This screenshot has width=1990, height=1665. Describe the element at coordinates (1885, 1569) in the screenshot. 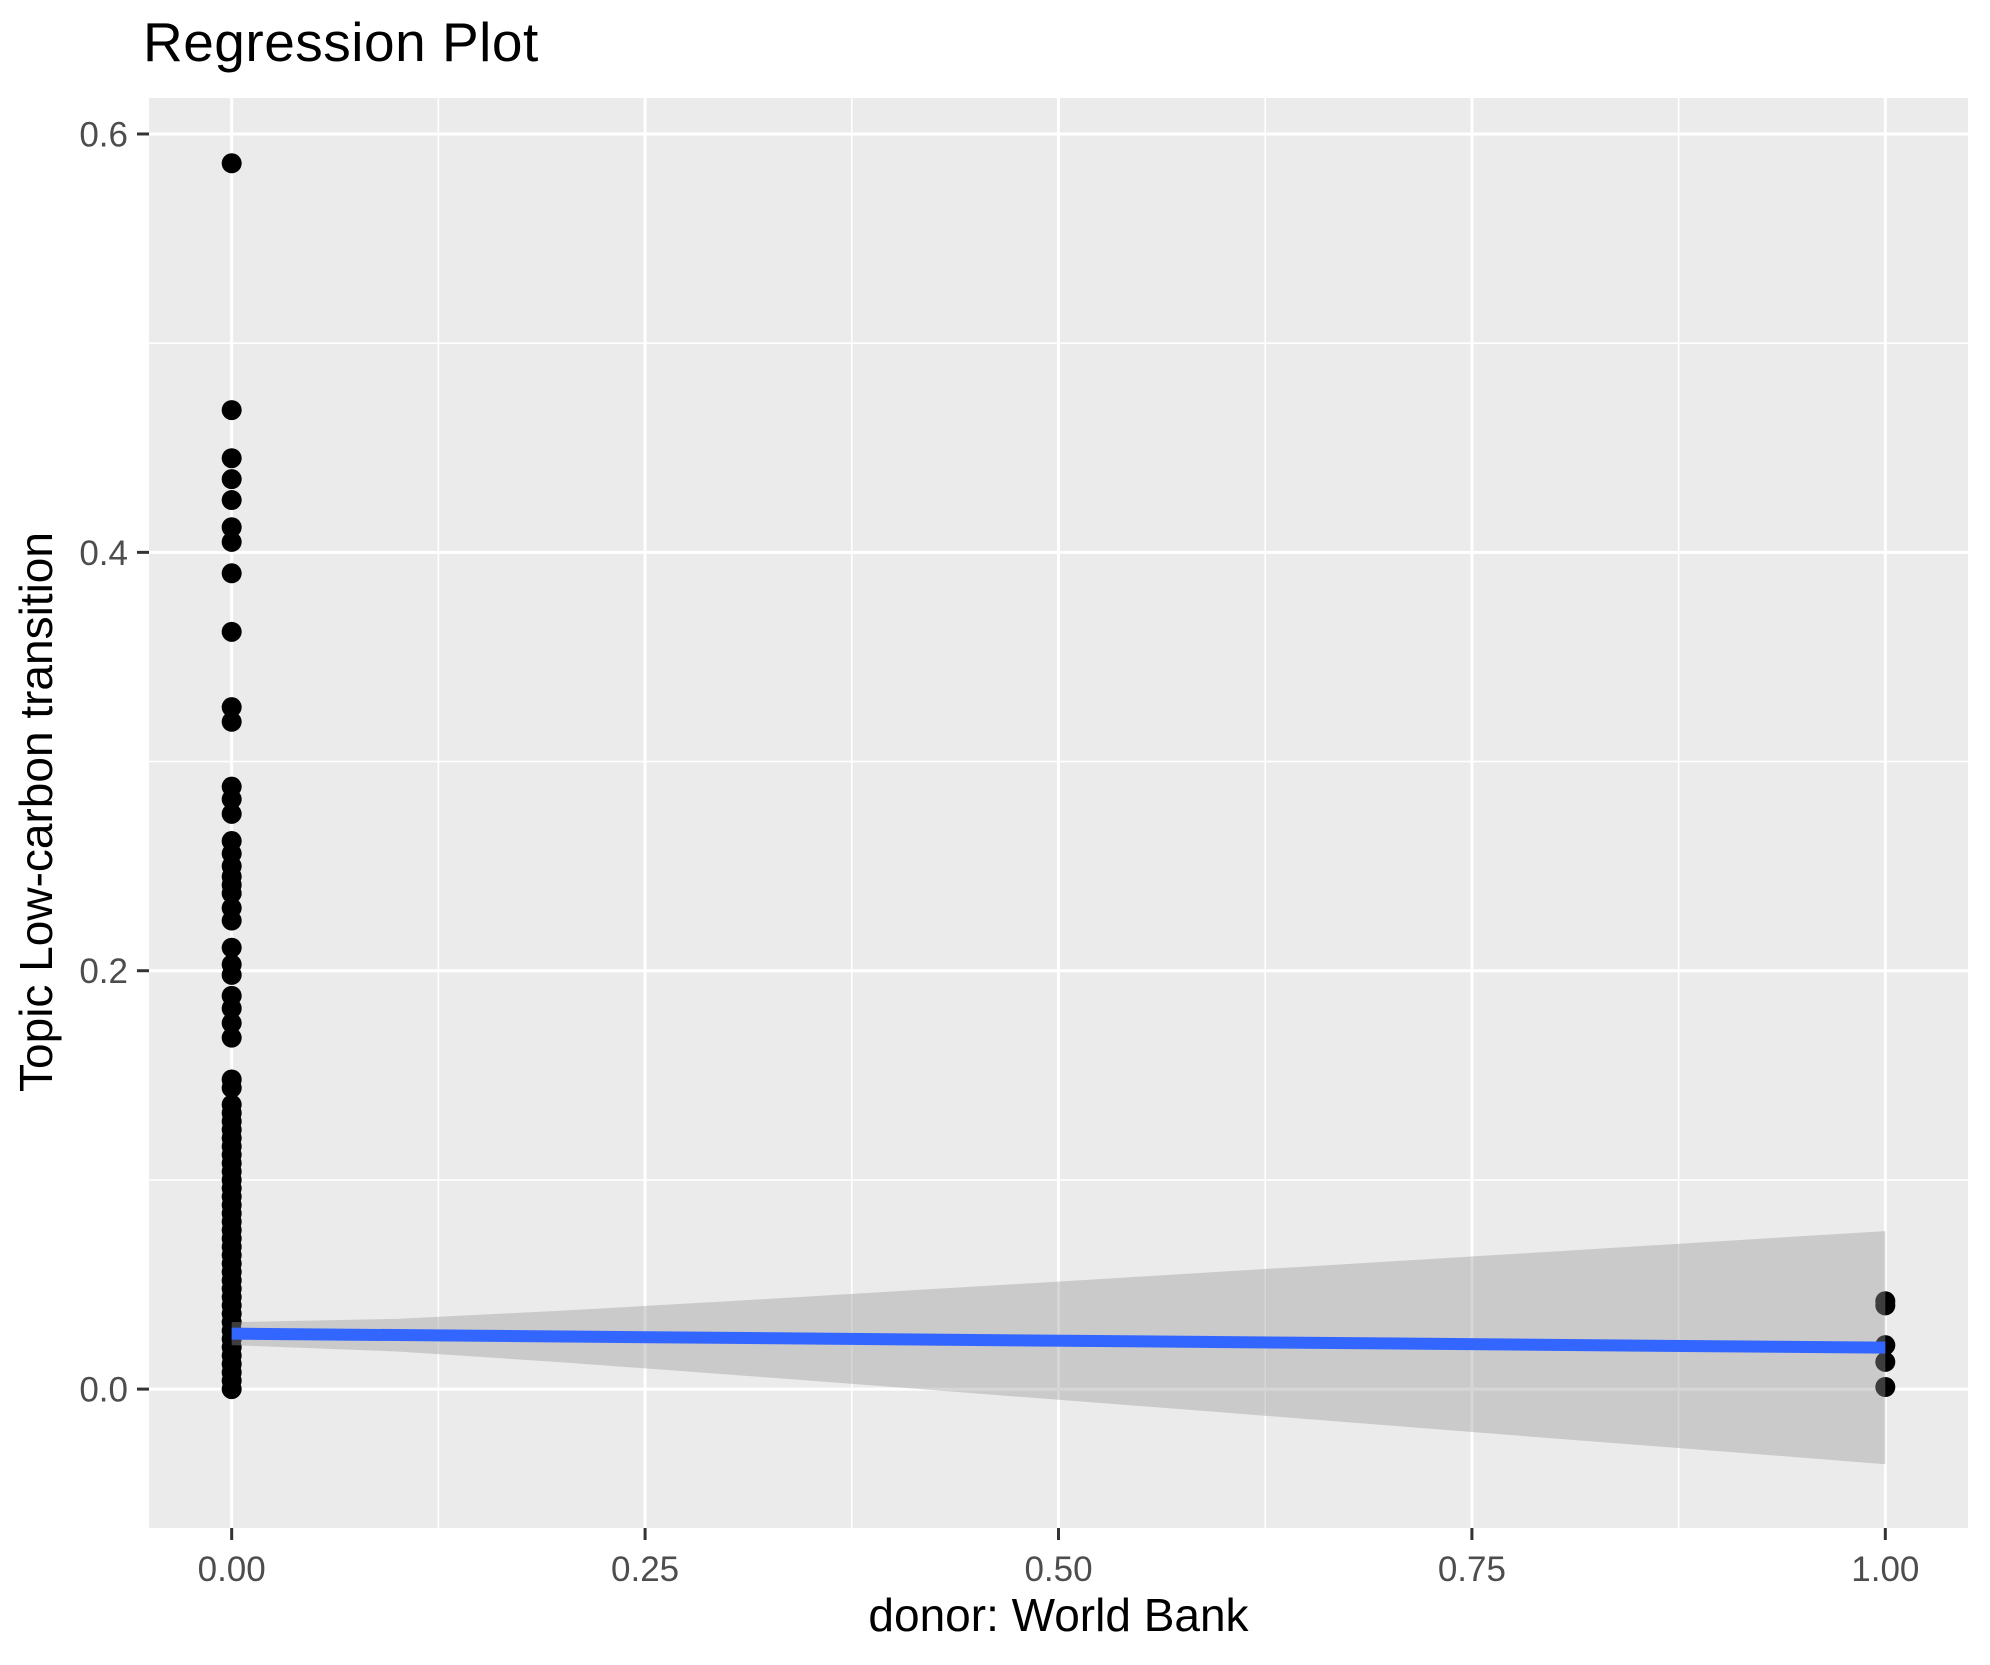

I see `x-axis-tick-label: 1.00` at that location.